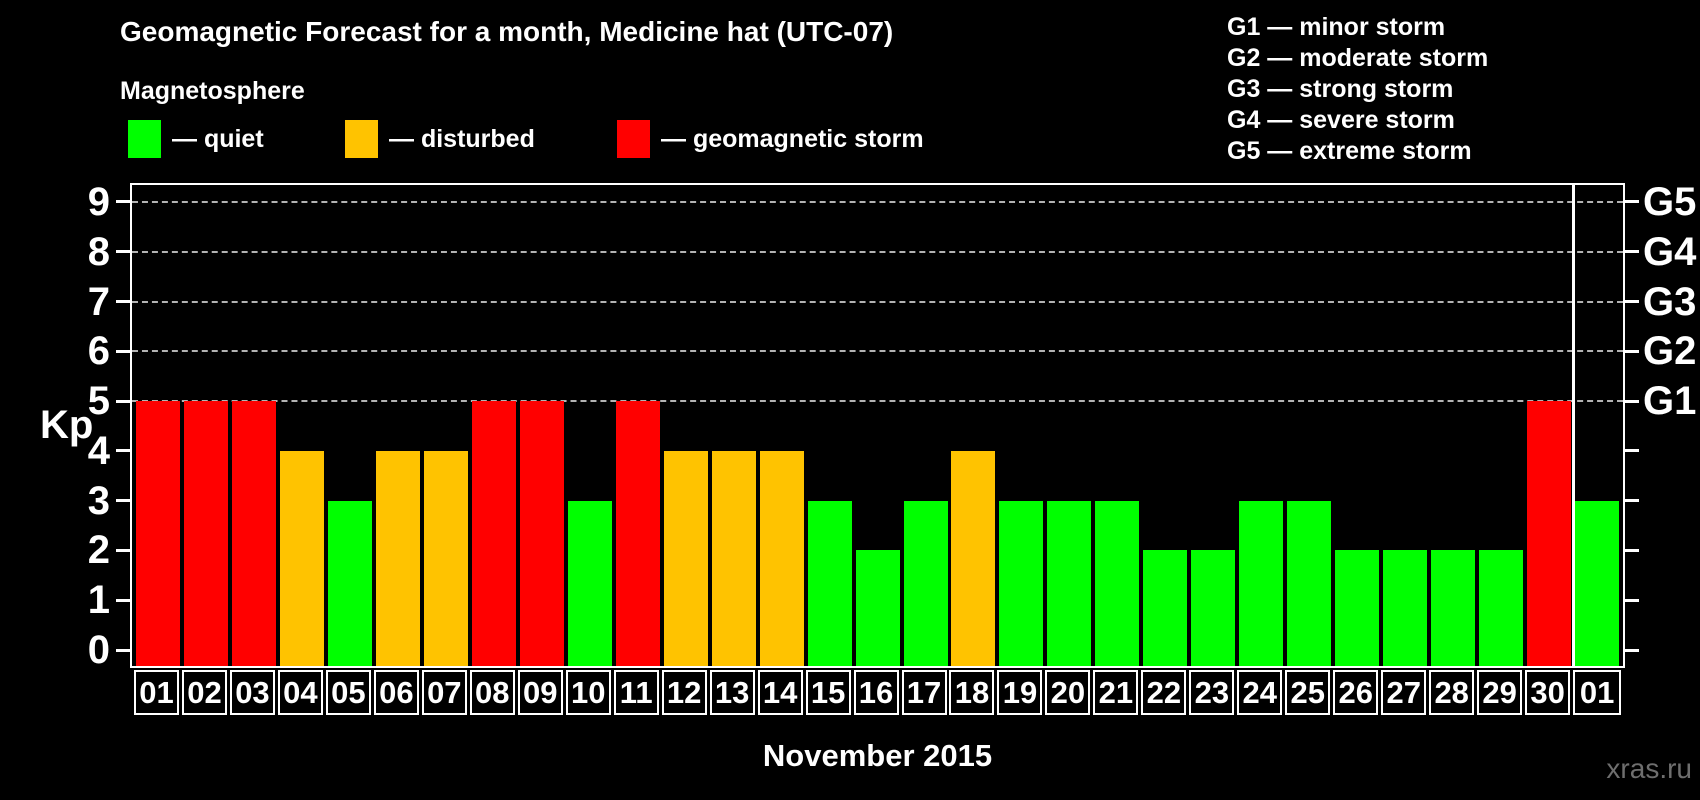 Image resolution: width=1700 pixels, height=800 pixels. What do you see at coordinates (212, 91) in the screenshot?
I see `magnetosphere-subtitle: Magnetosphere` at bounding box center [212, 91].